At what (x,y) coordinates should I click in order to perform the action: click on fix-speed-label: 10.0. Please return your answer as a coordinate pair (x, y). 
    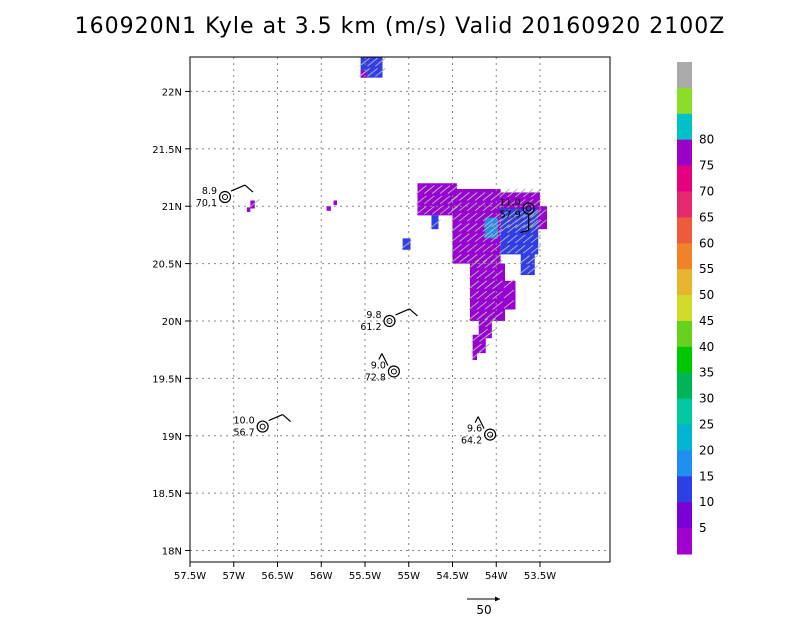
    Looking at the image, I should click on (243, 421).